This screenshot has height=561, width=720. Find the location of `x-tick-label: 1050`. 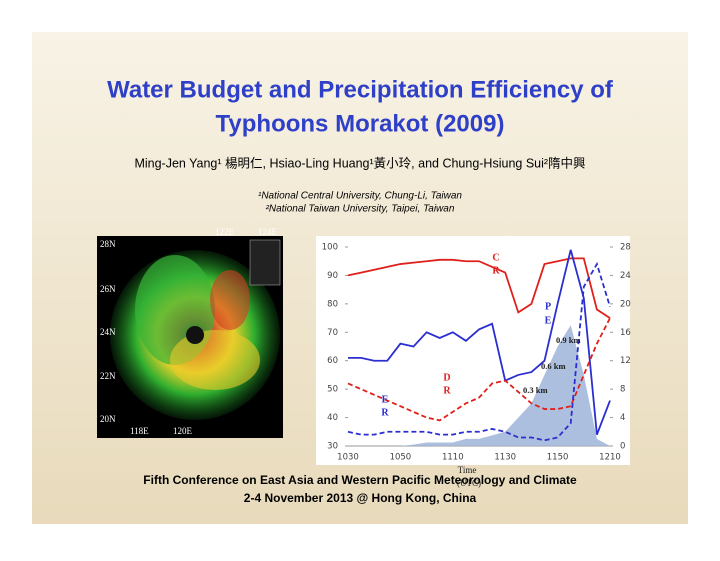

x-tick-label: 1050 is located at coordinates (401, 458).